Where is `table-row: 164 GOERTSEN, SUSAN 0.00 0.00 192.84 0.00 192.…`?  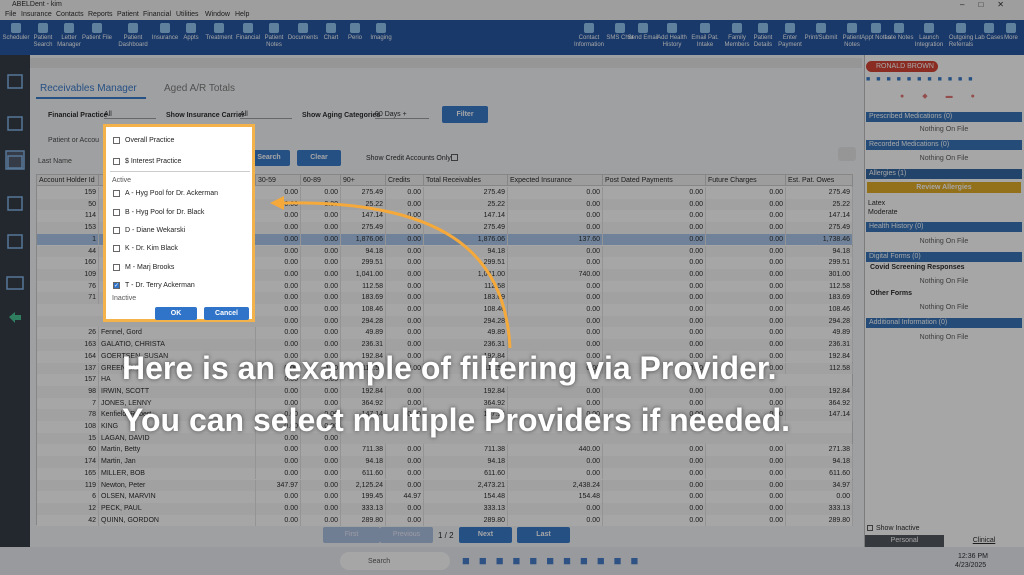 table-row: 164 GOERTSEN, SUSAN 0.00 0.00 192.84 0.00 192.… is located at coordinates (445, 356).